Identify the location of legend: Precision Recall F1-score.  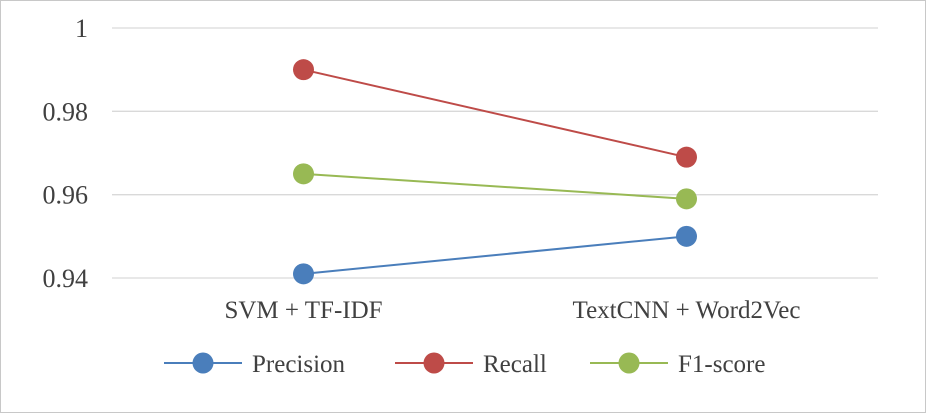
(464, 364).